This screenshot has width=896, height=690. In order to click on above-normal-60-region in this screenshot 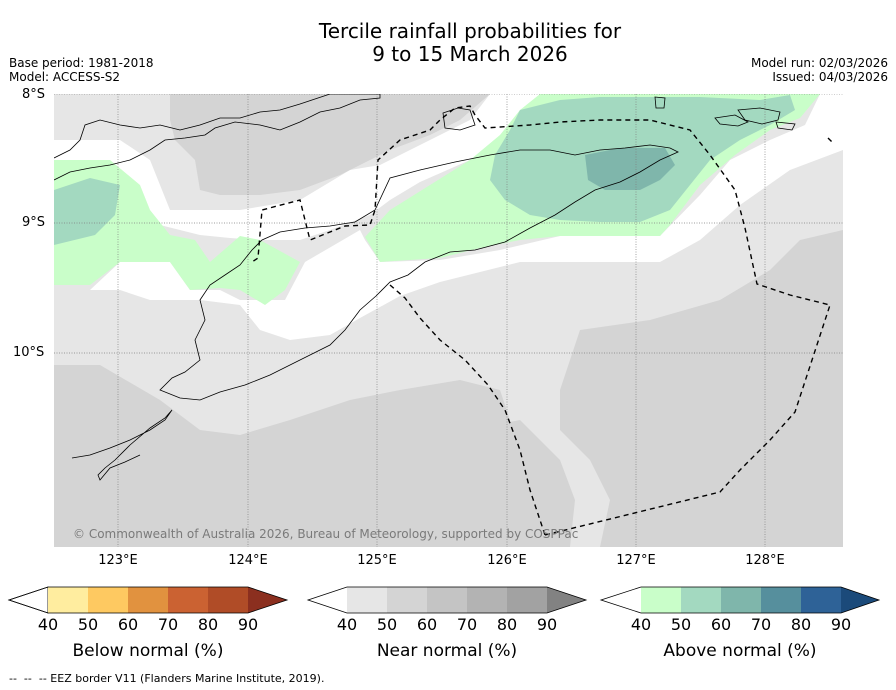, I will do `click(630, 169)`.